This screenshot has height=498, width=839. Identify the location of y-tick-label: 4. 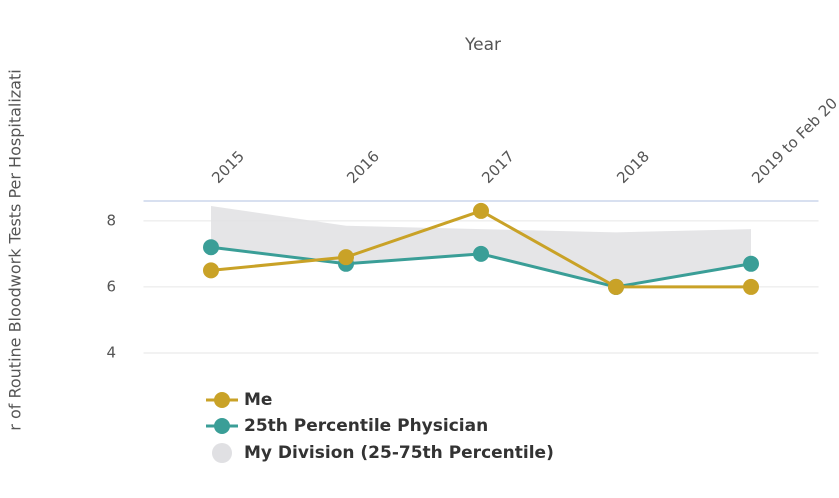
(111, 353).